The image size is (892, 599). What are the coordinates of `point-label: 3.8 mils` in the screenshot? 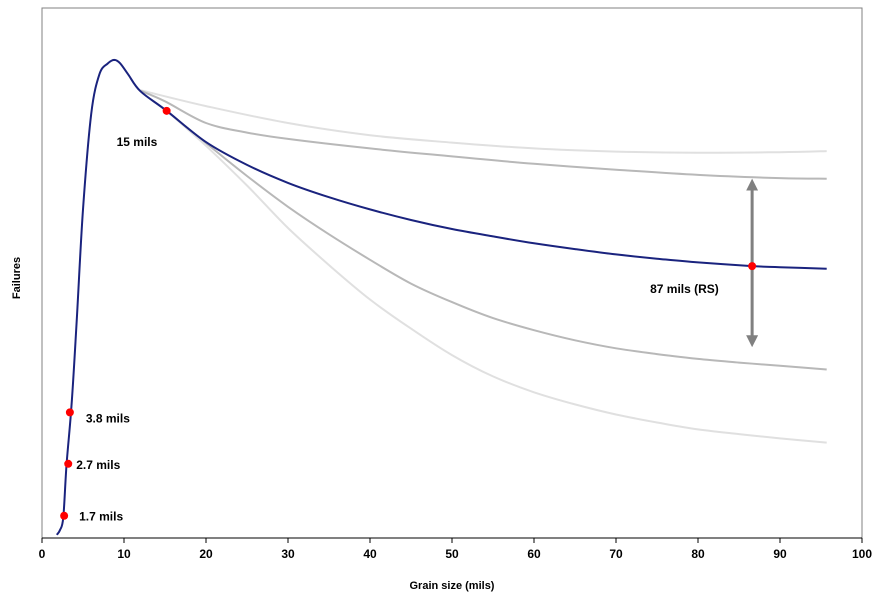 It's located at (108, 418).